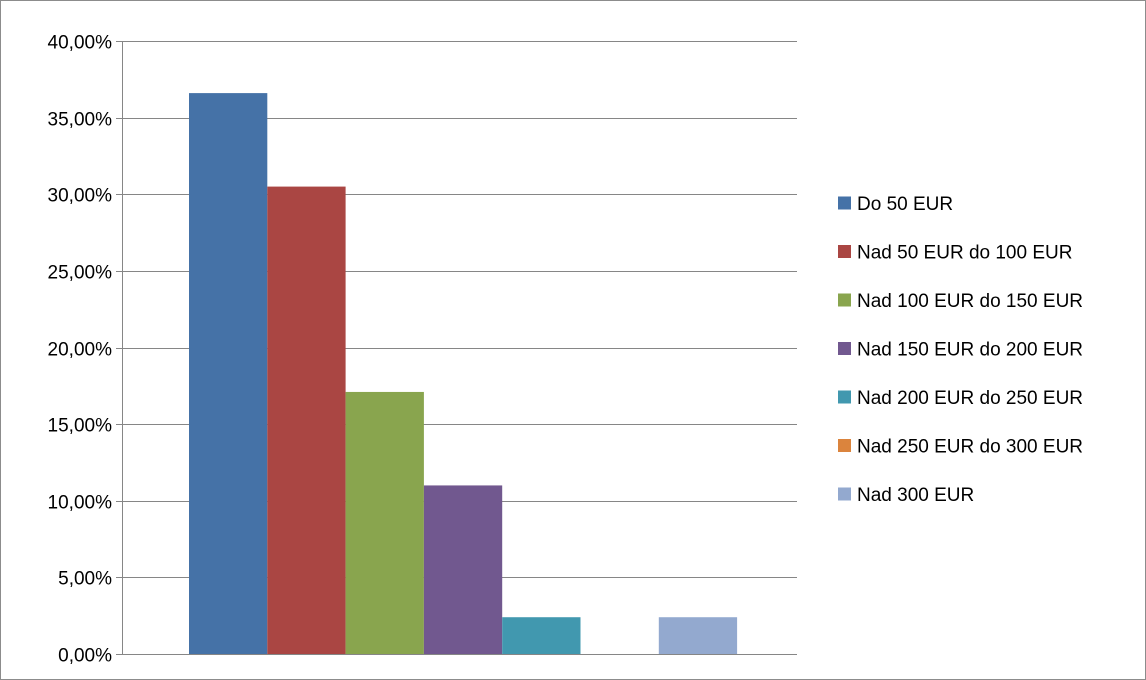  I want to click on y-tick-label: 25,00%, so click(80, 273).